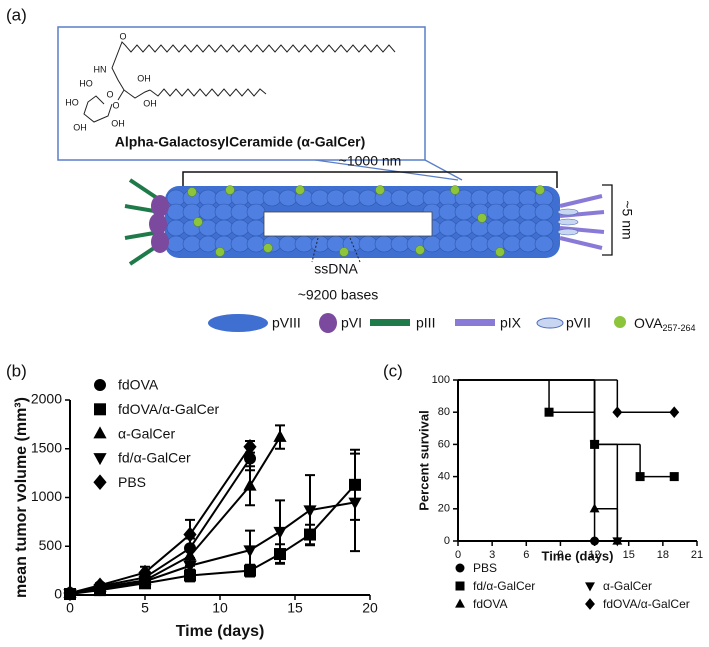 The height and width of the screenshot is (647, 709). I want to click on callout, so click(443, 170).